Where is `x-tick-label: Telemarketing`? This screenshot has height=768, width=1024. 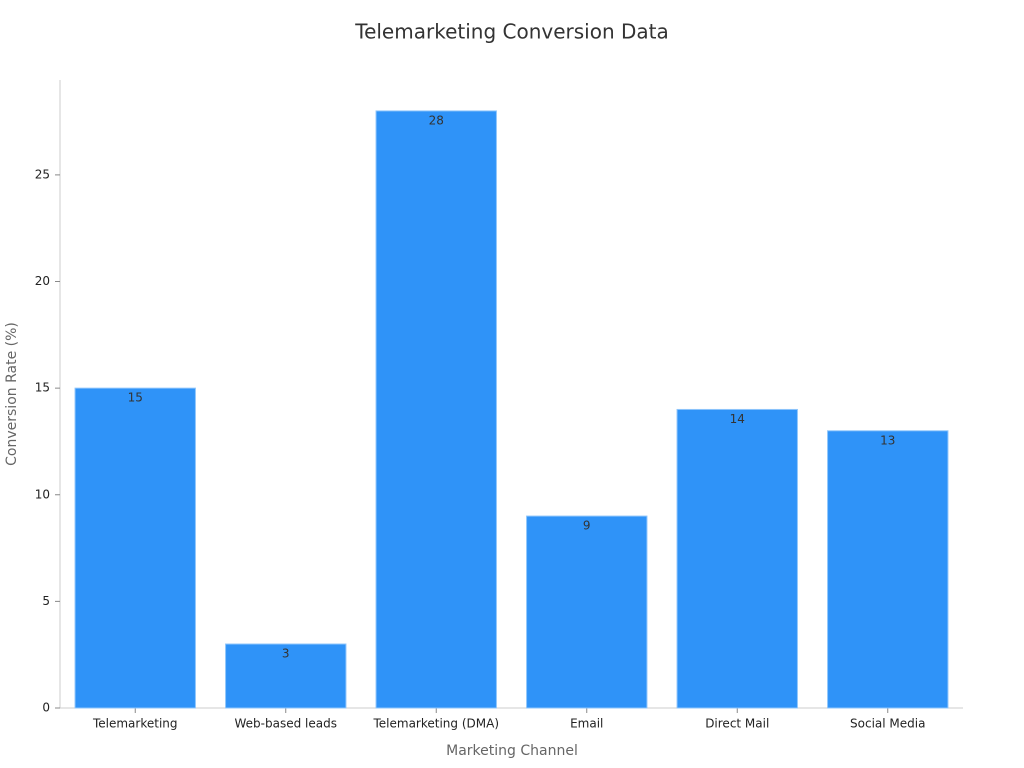
x-tick-label: Telemarketing is located at coordinates (135, 724).